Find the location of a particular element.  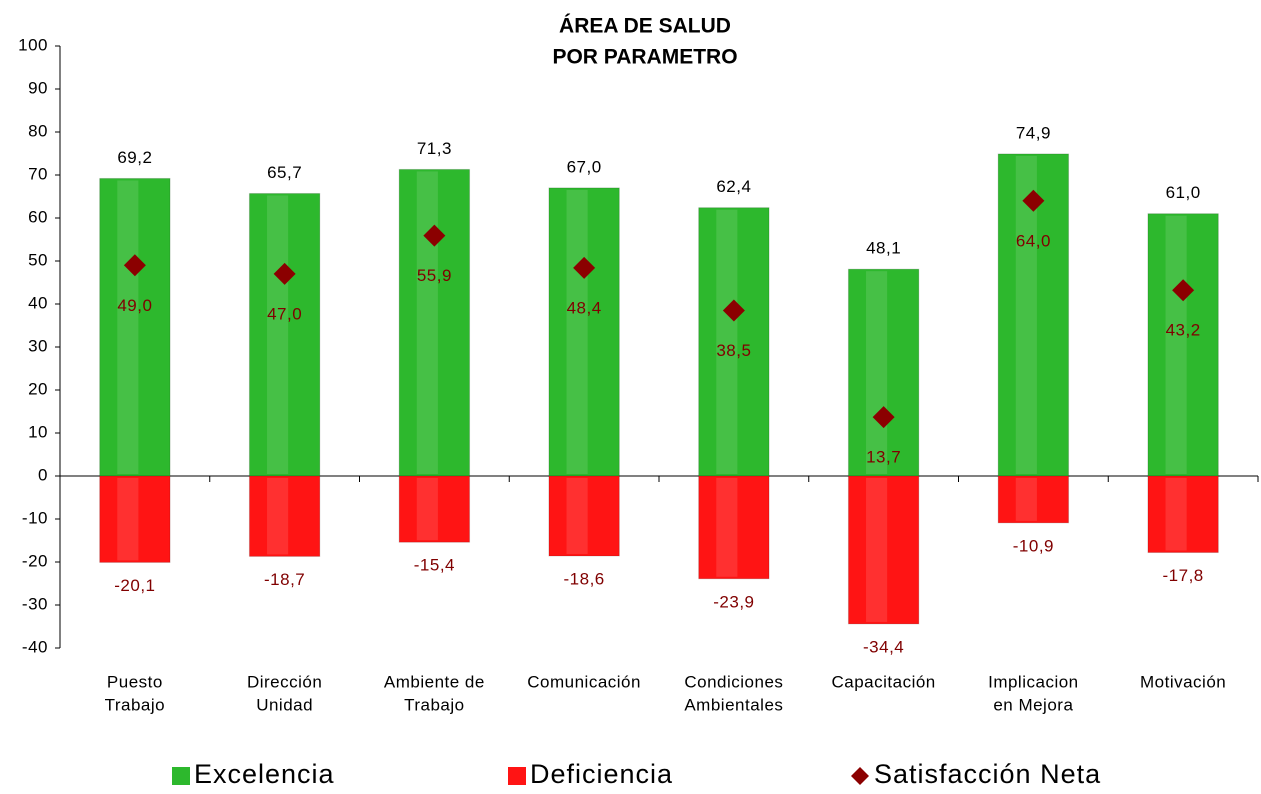

y-tick-label: 100 is located at coordinates (33, 44).